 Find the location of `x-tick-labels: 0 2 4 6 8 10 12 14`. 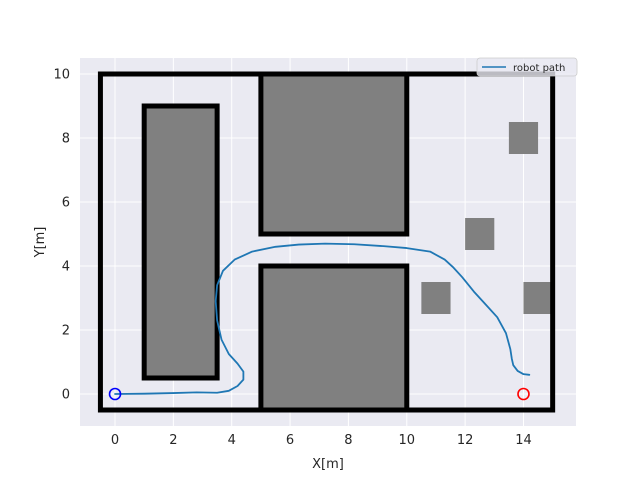

x-tick-labels: 0 2 4 6 8 10 12 14 is located at coordinates (321, 440).